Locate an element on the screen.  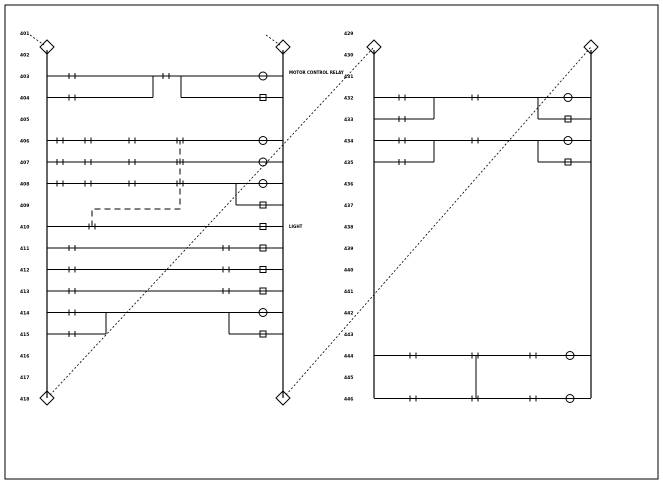
rung-number: 436 is located at coordinates (348, 185).